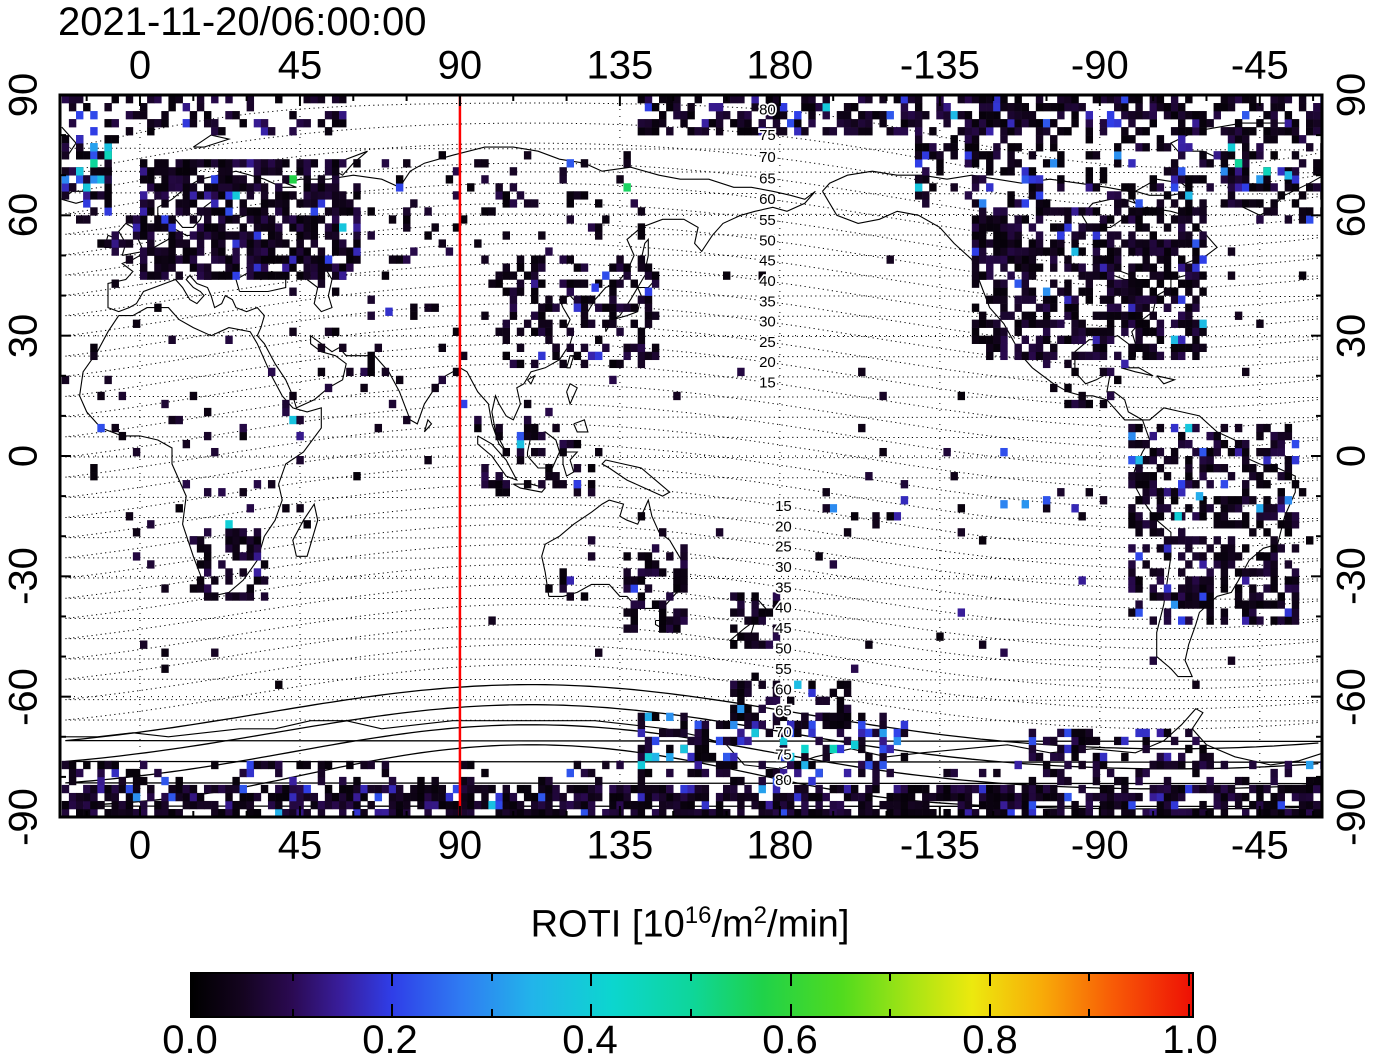 Image resolution: width=1376 pixels, height=1064 pixels. Describe the element at coordinates (1259, 65) in the screenshot. I see `lon-tick-label-top: -45` at that location.